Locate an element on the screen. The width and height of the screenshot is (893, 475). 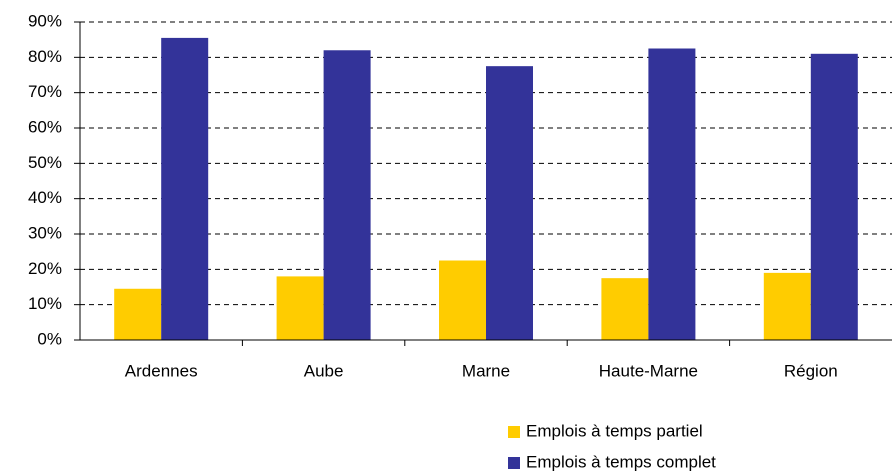
x-tick-label: Aube is located at coordinates (324, 370).